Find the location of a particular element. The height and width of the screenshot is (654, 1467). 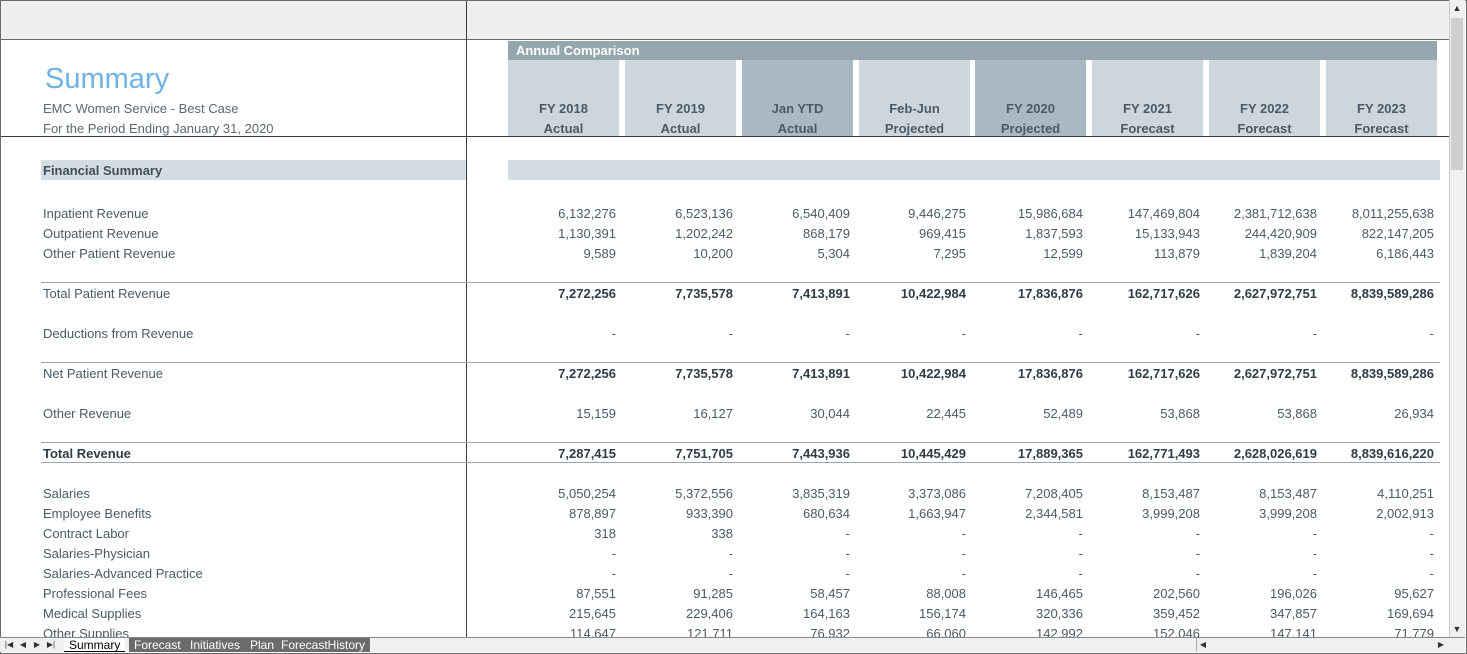

table-cell: 7,272,256 is located at coordinates (587, 373).